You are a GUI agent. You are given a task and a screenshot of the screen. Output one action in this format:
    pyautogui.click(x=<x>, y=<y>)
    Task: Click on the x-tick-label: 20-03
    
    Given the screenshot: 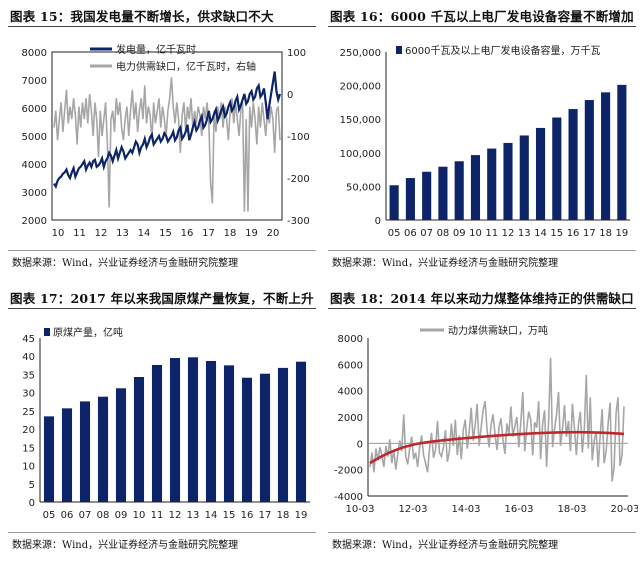 What is the action you would take?
    pyautogui.click(x=624, y=509)
    